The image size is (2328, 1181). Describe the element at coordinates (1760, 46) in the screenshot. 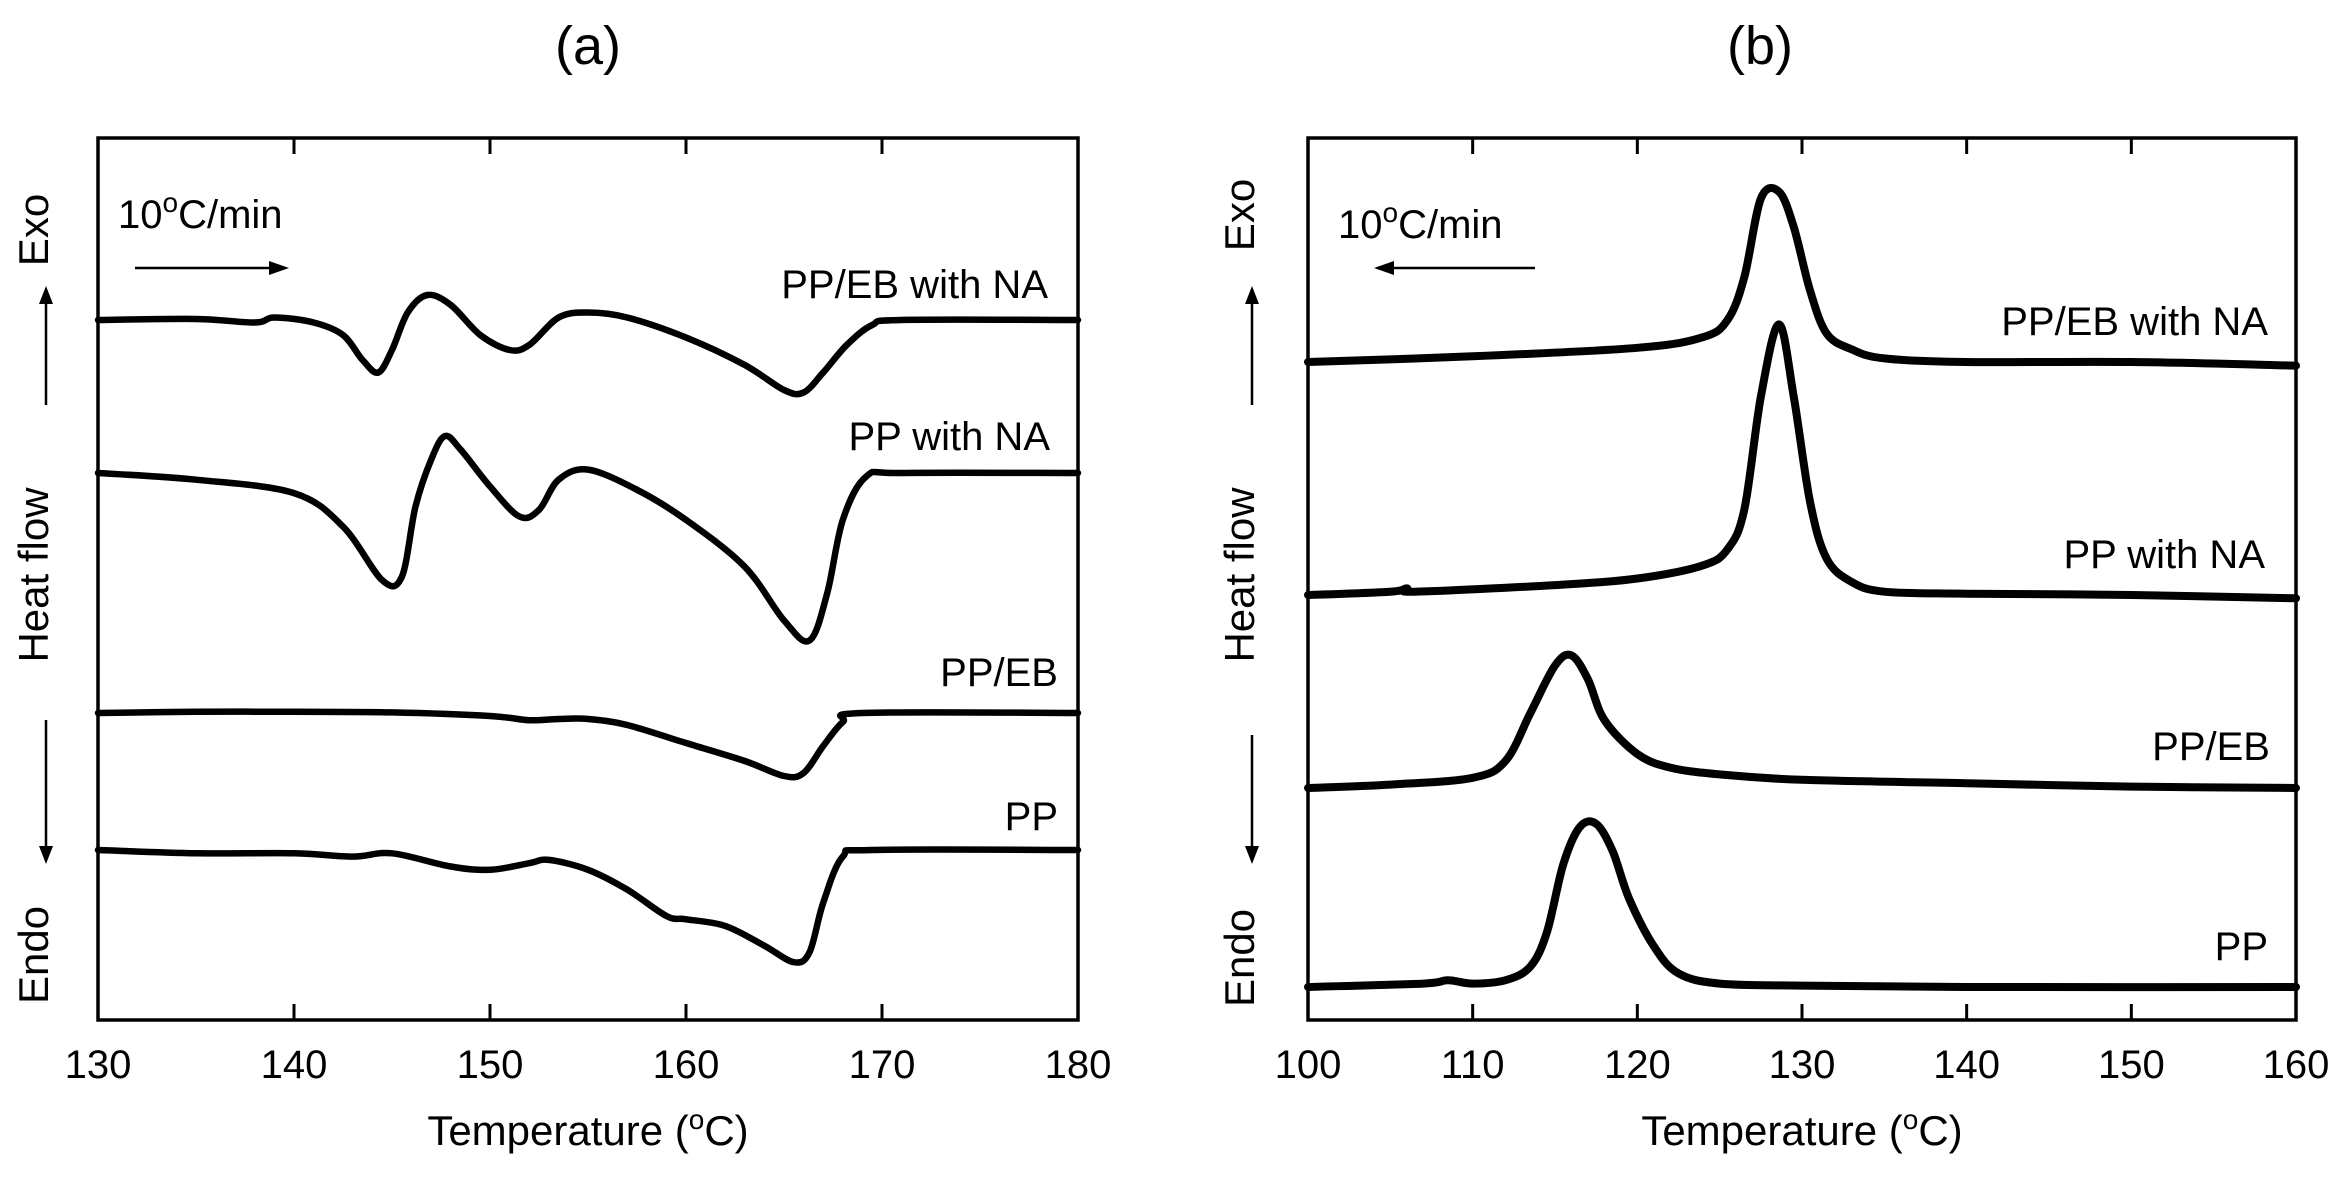

I see `panel-label: (b)` at that location.